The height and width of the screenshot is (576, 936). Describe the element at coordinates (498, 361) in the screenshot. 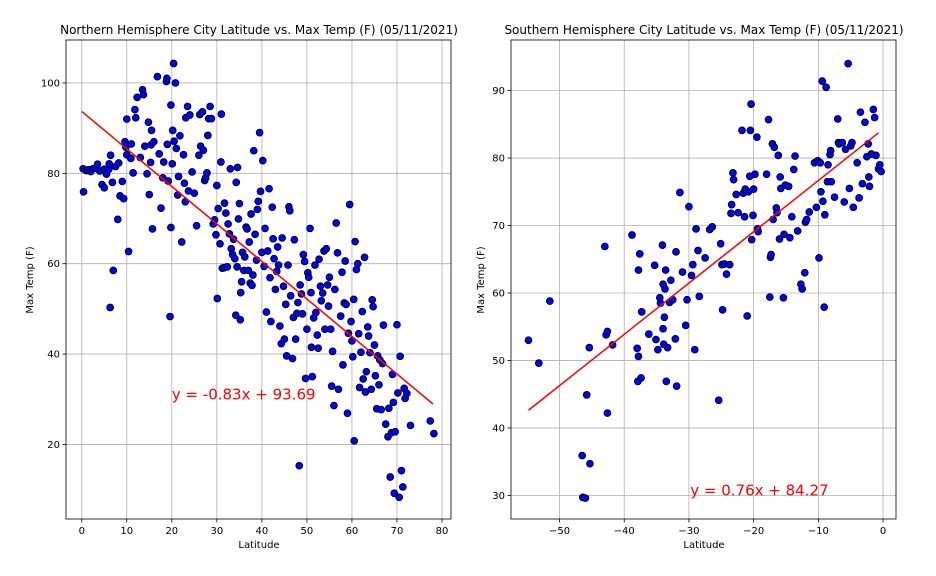

I see `y-tick-label: 50` at that location.